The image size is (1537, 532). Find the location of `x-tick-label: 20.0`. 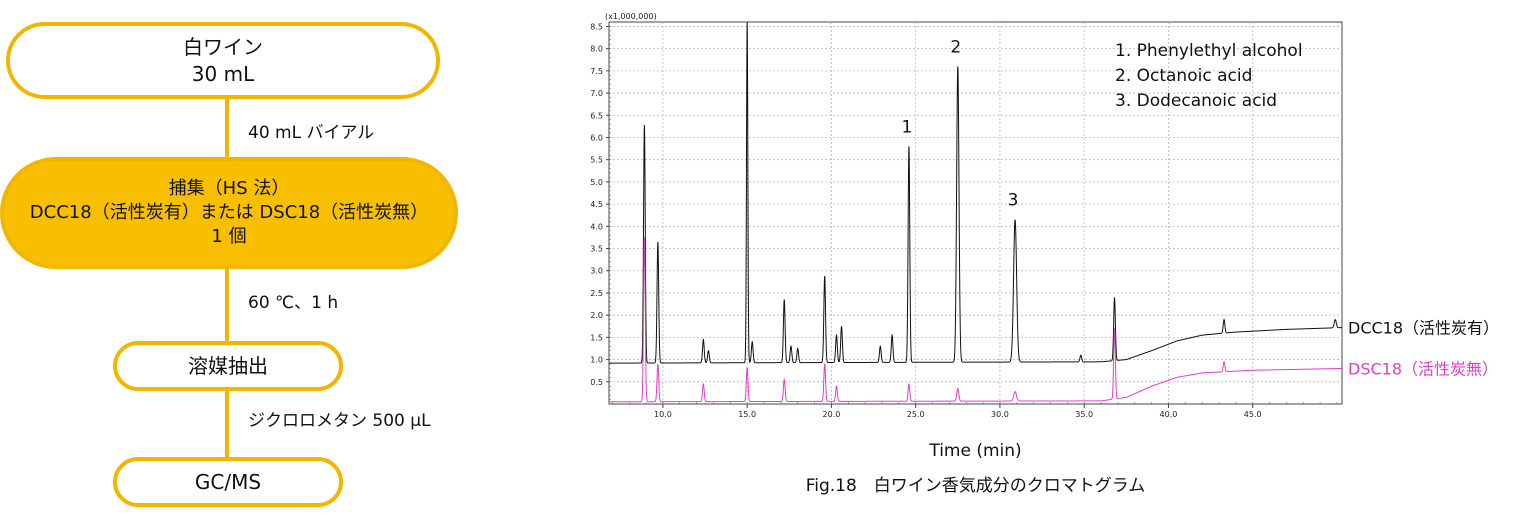

x-tick-label: 20.0 is located at coordinates (832, 414).